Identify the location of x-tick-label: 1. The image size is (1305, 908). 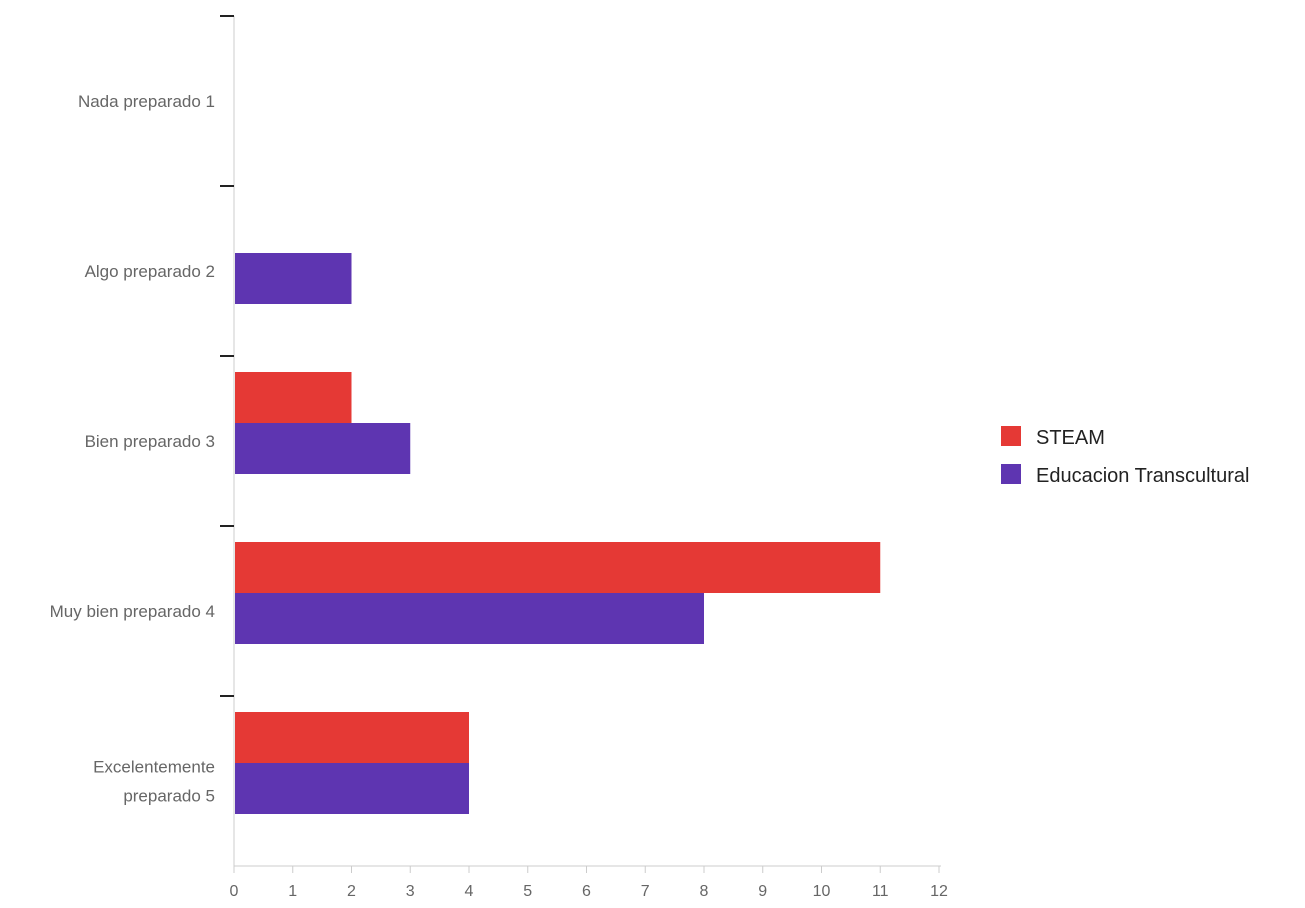
(292, 891).